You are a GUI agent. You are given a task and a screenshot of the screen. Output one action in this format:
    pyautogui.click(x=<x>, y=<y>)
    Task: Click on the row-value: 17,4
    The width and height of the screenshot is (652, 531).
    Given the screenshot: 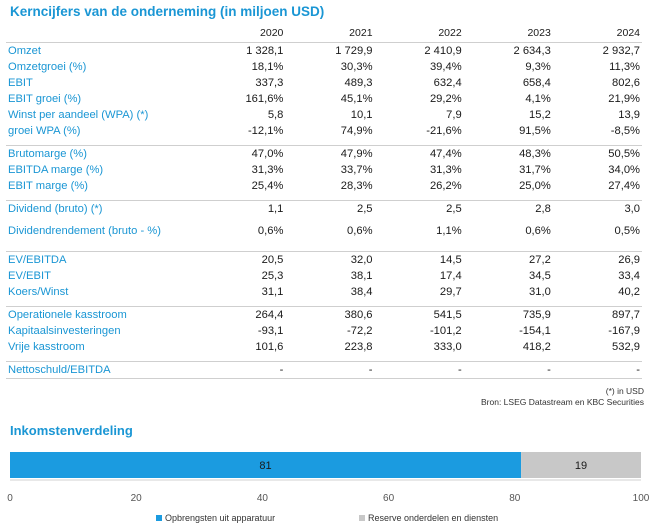 What is the action you would take?
    pyautogui.click(x=450, y=276)
    